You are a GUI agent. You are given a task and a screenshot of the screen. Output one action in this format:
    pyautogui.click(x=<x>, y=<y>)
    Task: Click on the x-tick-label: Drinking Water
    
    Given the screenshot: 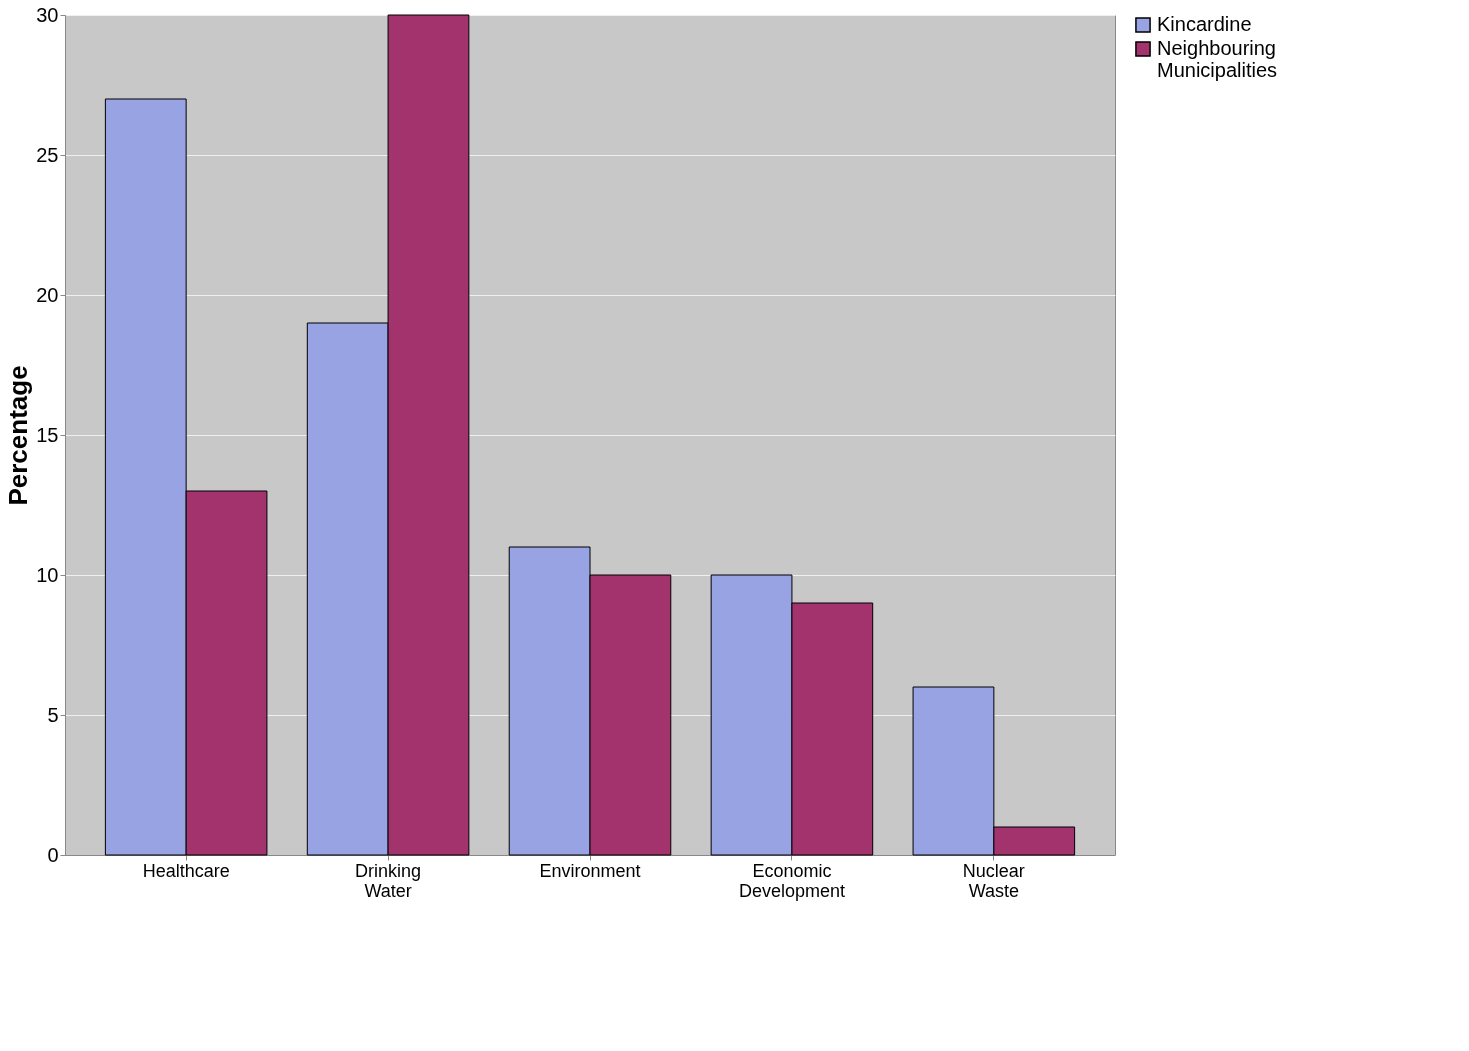 What is the action you would take?
    pyautogui.click(x=388, y=880)
    